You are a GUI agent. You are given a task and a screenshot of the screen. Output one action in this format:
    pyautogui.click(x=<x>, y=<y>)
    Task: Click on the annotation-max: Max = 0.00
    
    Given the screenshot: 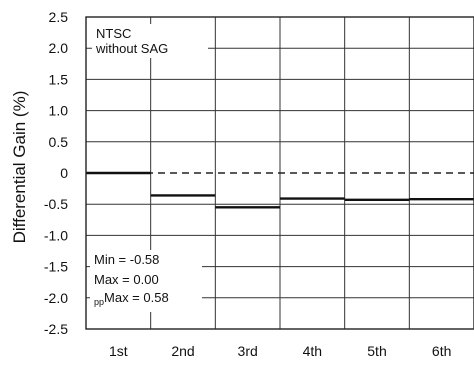 What is the action you would take?
    pyautogui.click(x=126, y=279)
    